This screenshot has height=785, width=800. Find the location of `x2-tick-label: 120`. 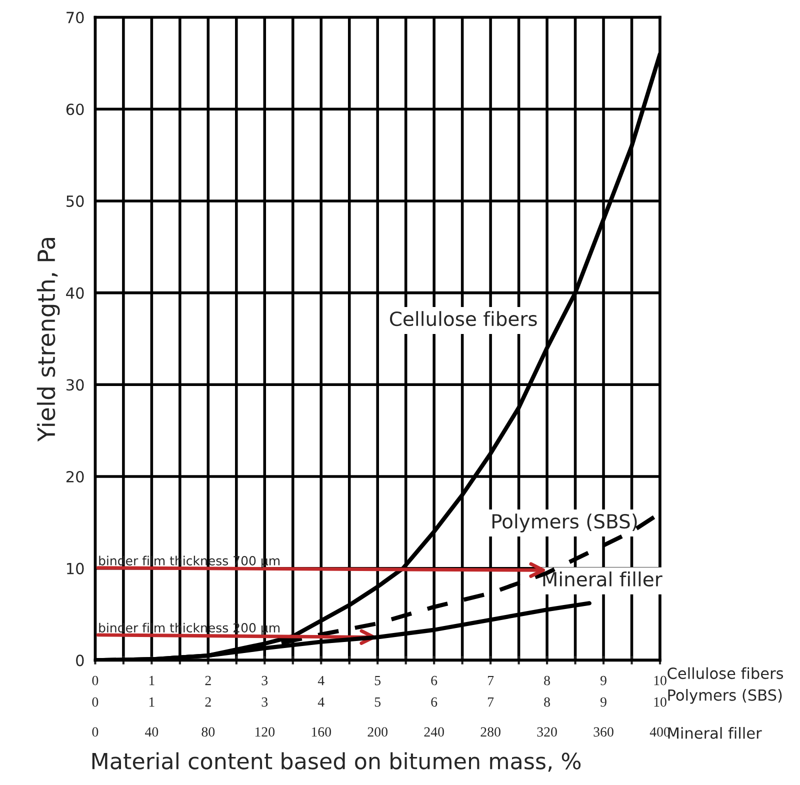

x2-tick-label: 120 is located at coordinates (265, 732).